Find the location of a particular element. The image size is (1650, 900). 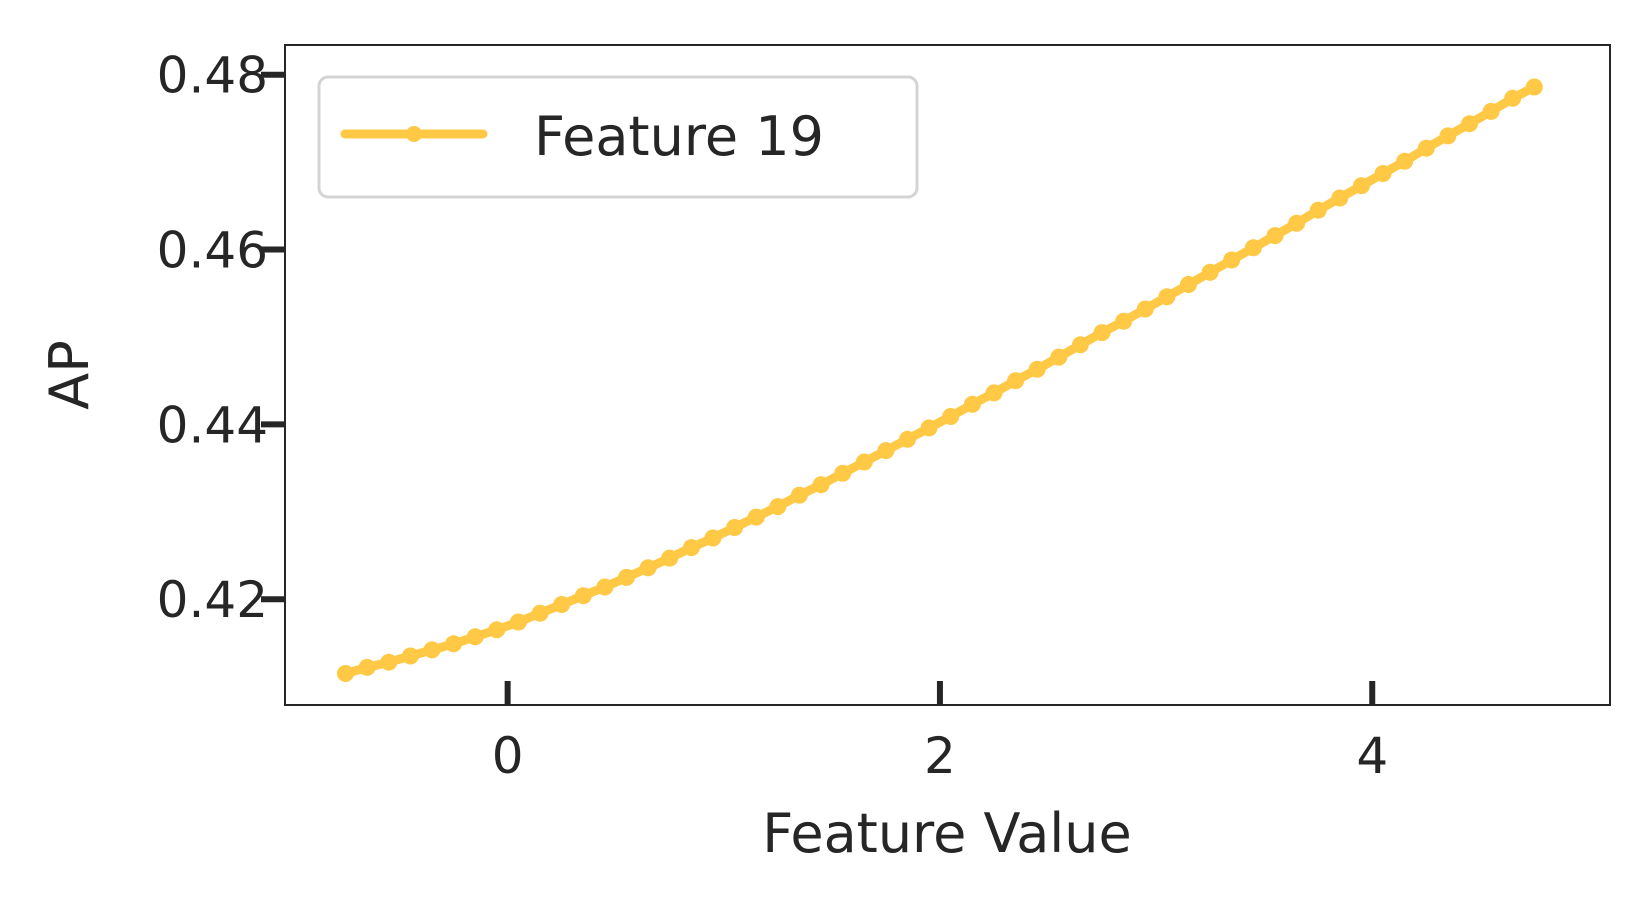

x-tick-label: 0 is located at coordinates (508, 756).